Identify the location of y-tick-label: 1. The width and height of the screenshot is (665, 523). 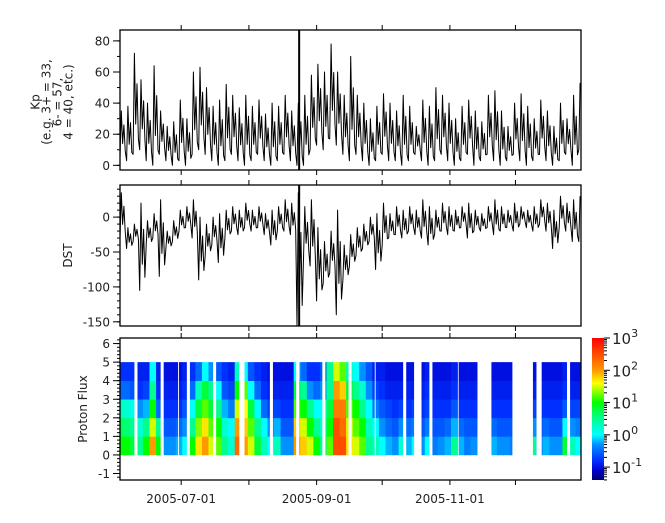
(106, 437).